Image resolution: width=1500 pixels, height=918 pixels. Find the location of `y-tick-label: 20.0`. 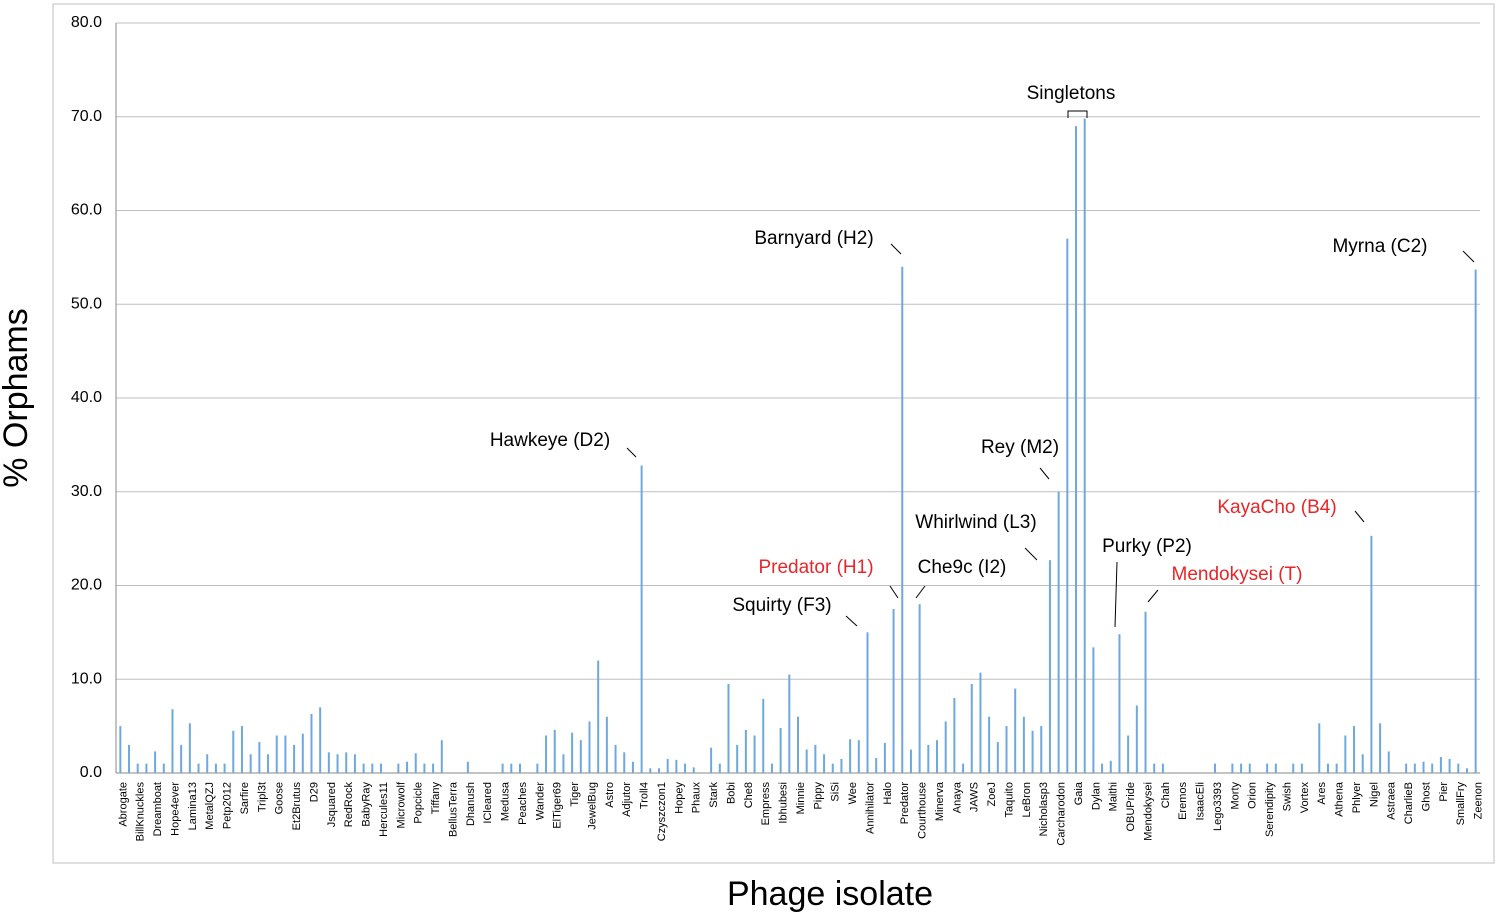

y-tick-label: 20.0 is located at coordinates (86, 585).